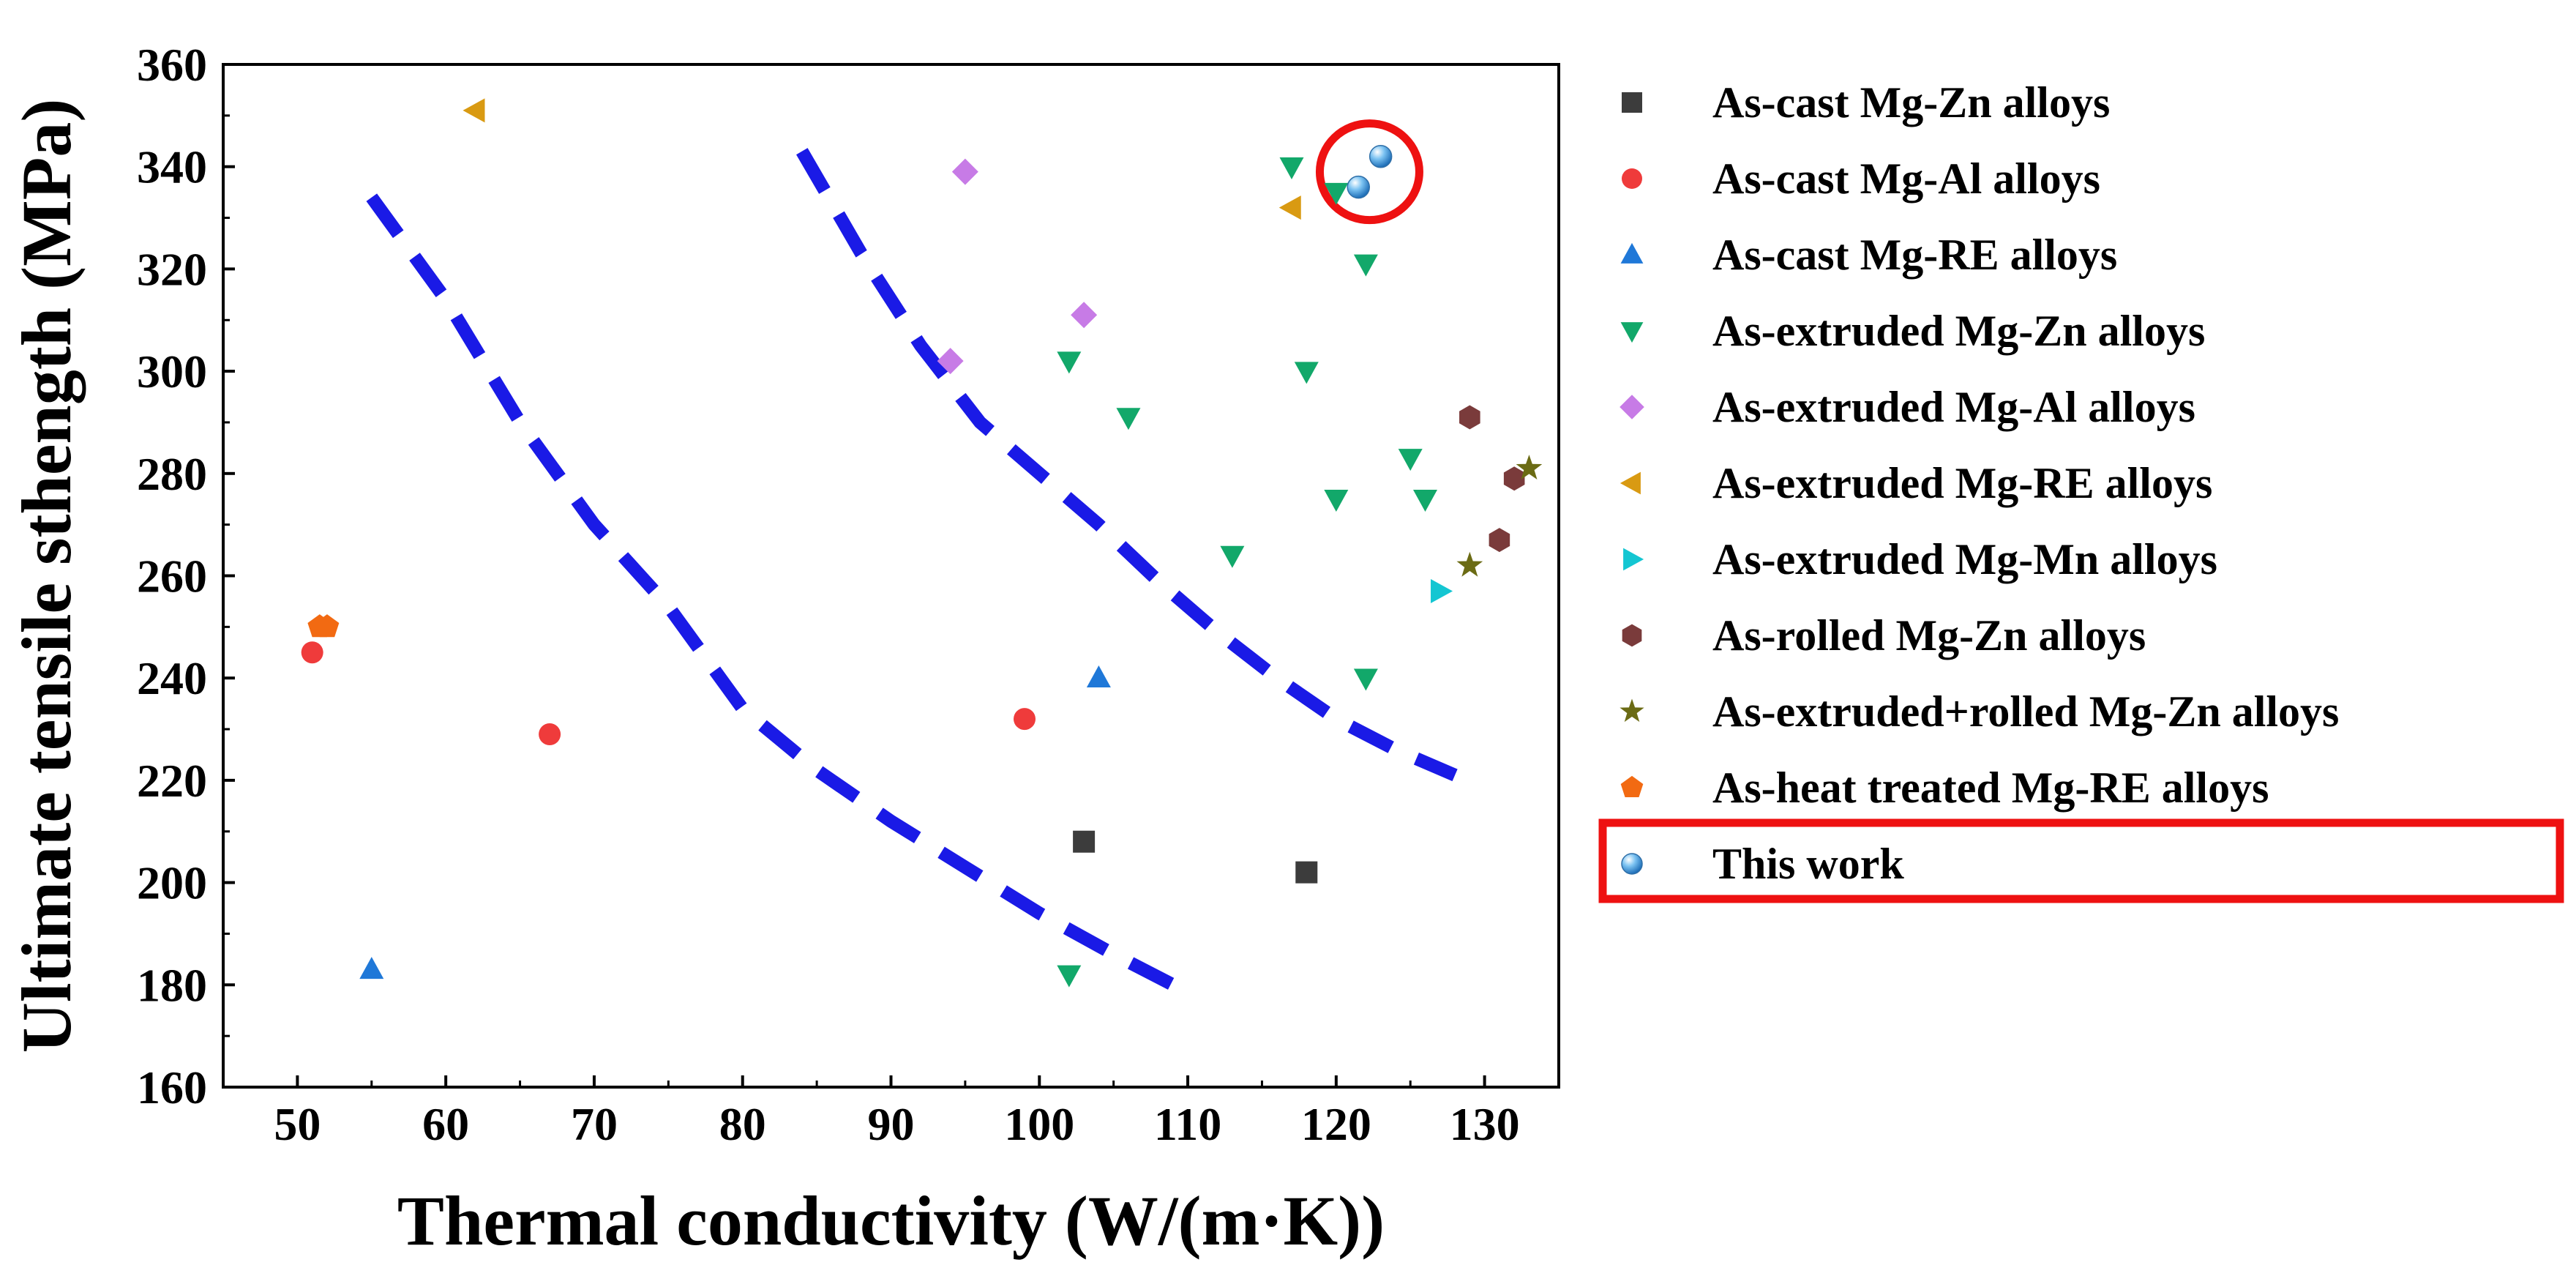 The height and width of the screenshot is (1265, 2576). I want to click on legend-item: As-extruded+rolled Mg-Zn alloys, so click(1979, 712).